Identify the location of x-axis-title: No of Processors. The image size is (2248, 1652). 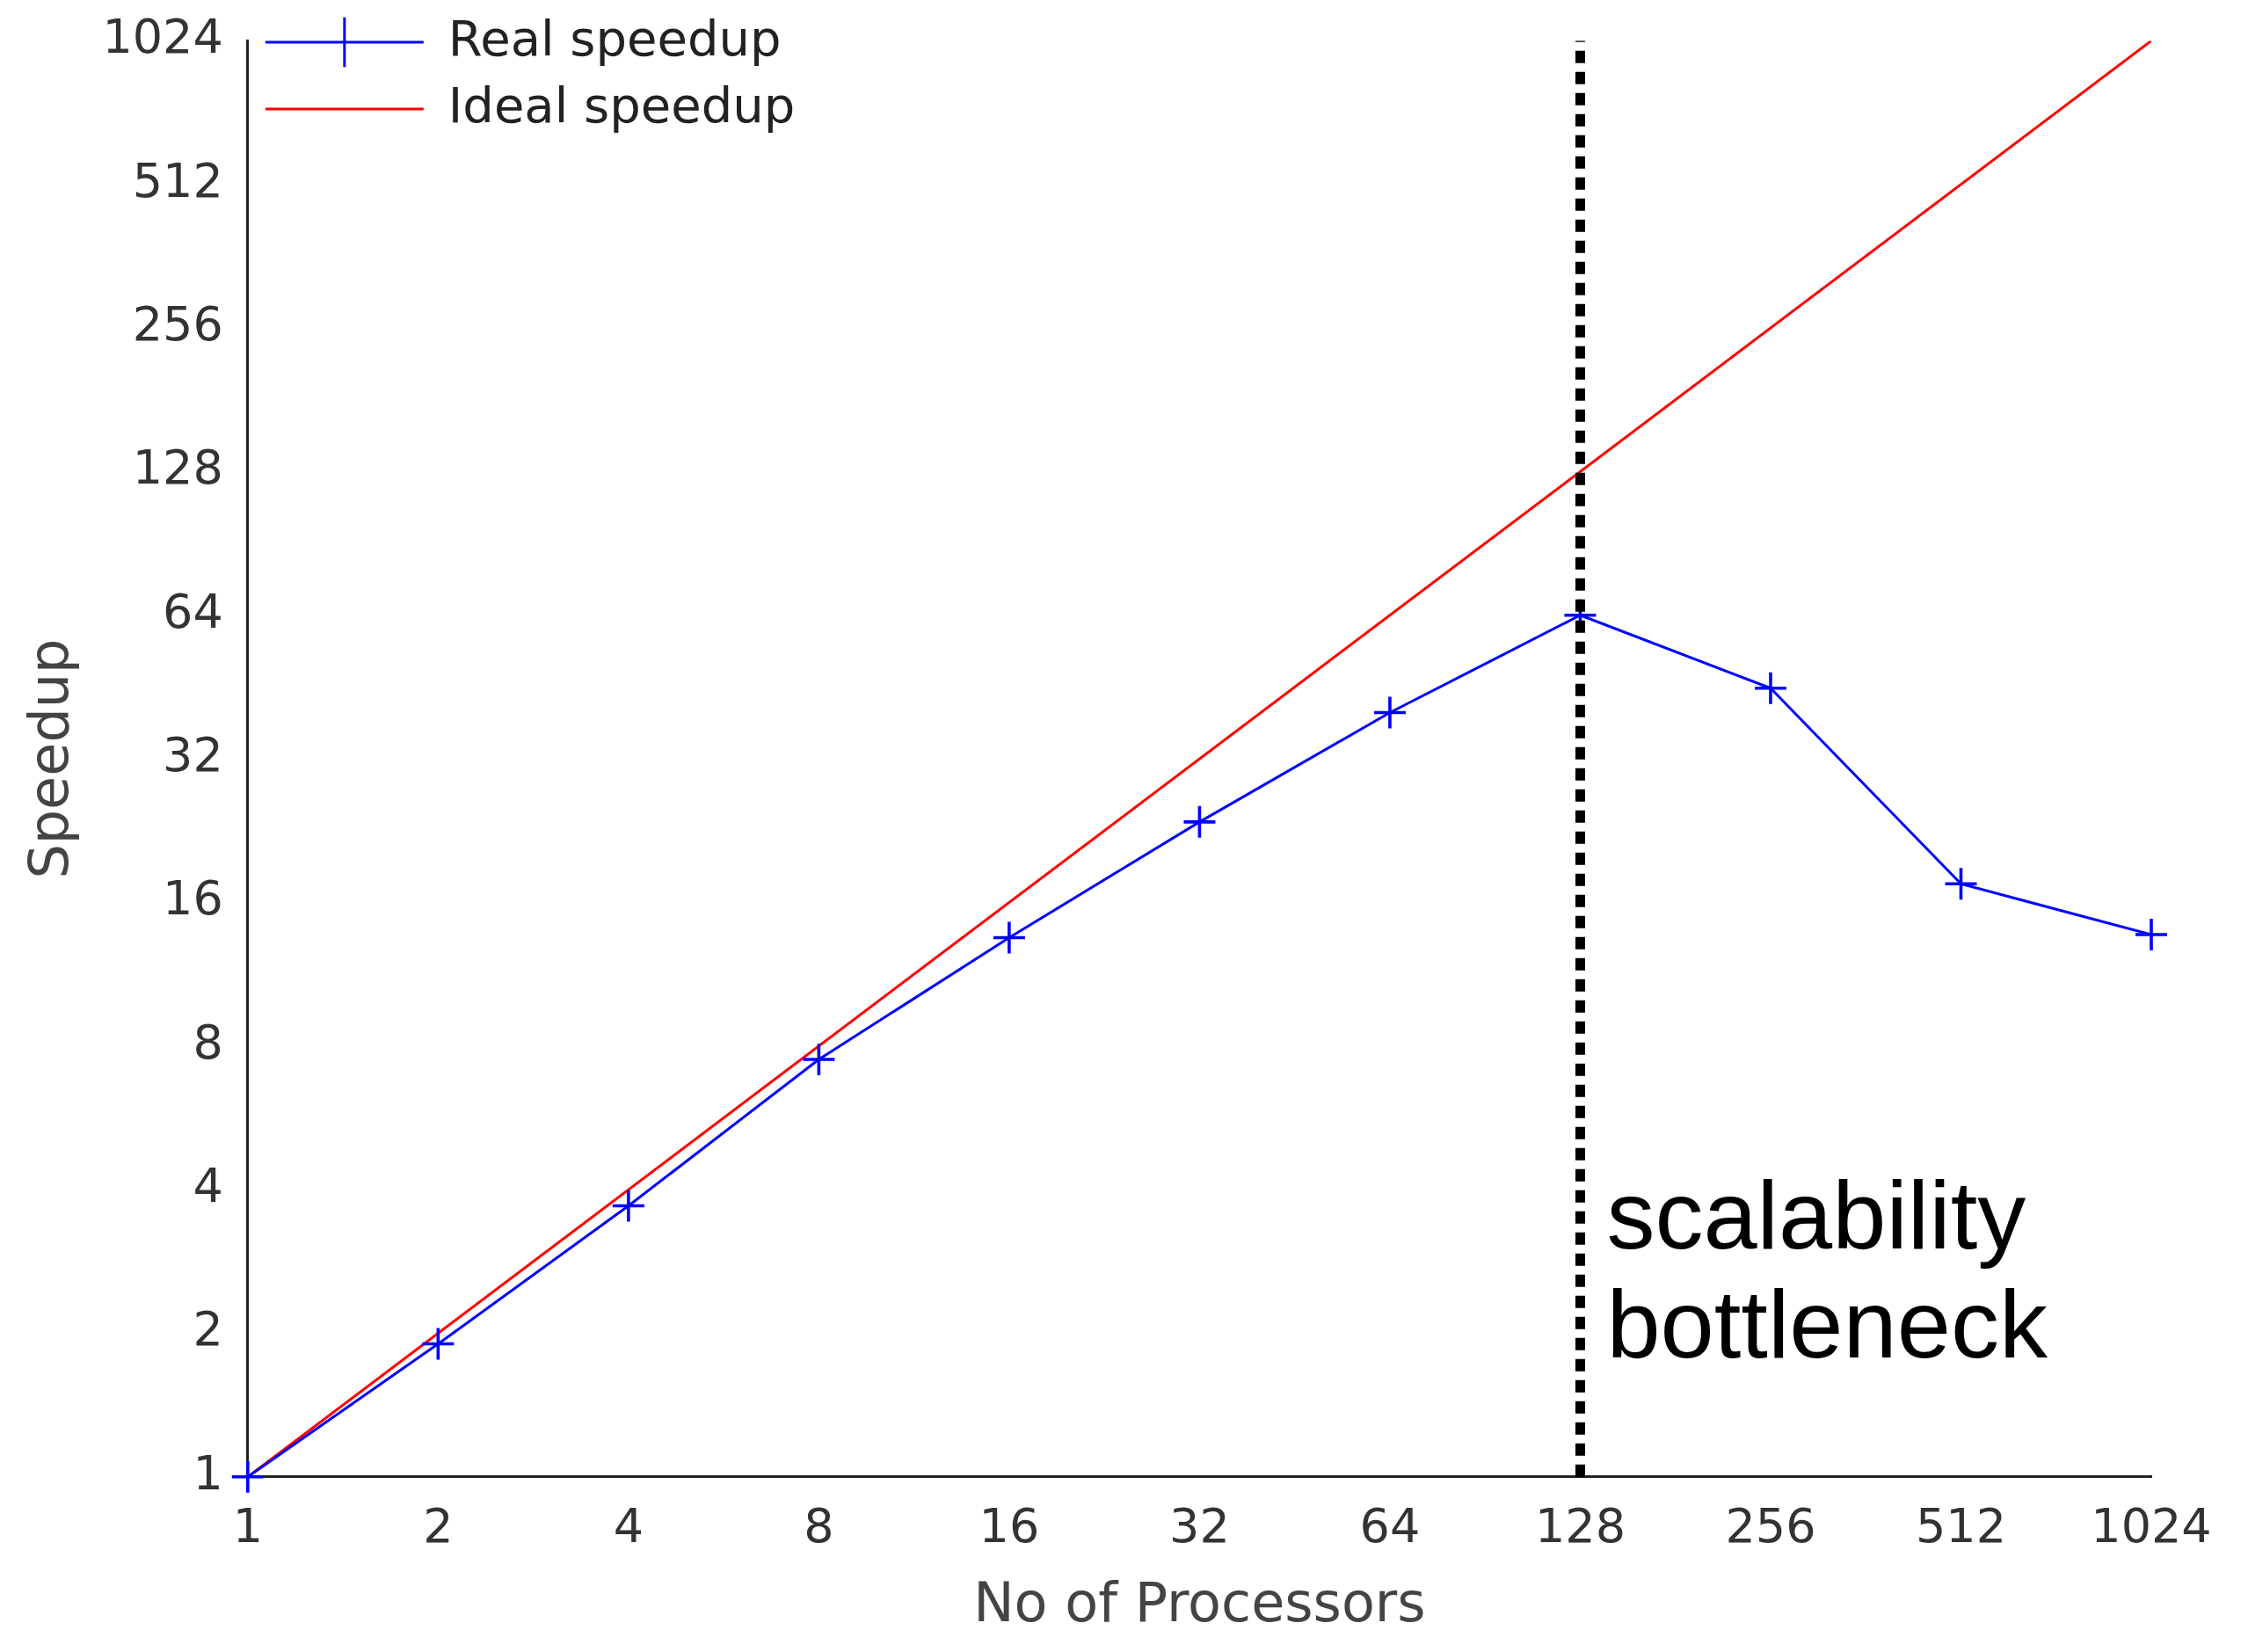
(1199, 1602).